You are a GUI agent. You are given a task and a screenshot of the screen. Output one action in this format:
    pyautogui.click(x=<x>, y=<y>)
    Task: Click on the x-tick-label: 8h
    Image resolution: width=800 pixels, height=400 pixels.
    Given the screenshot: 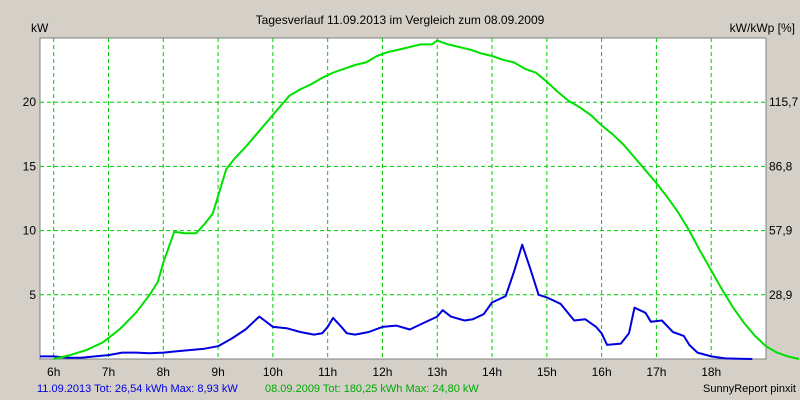 What is the action you would take?
    pyautogui.click(x=163, y=372)
    